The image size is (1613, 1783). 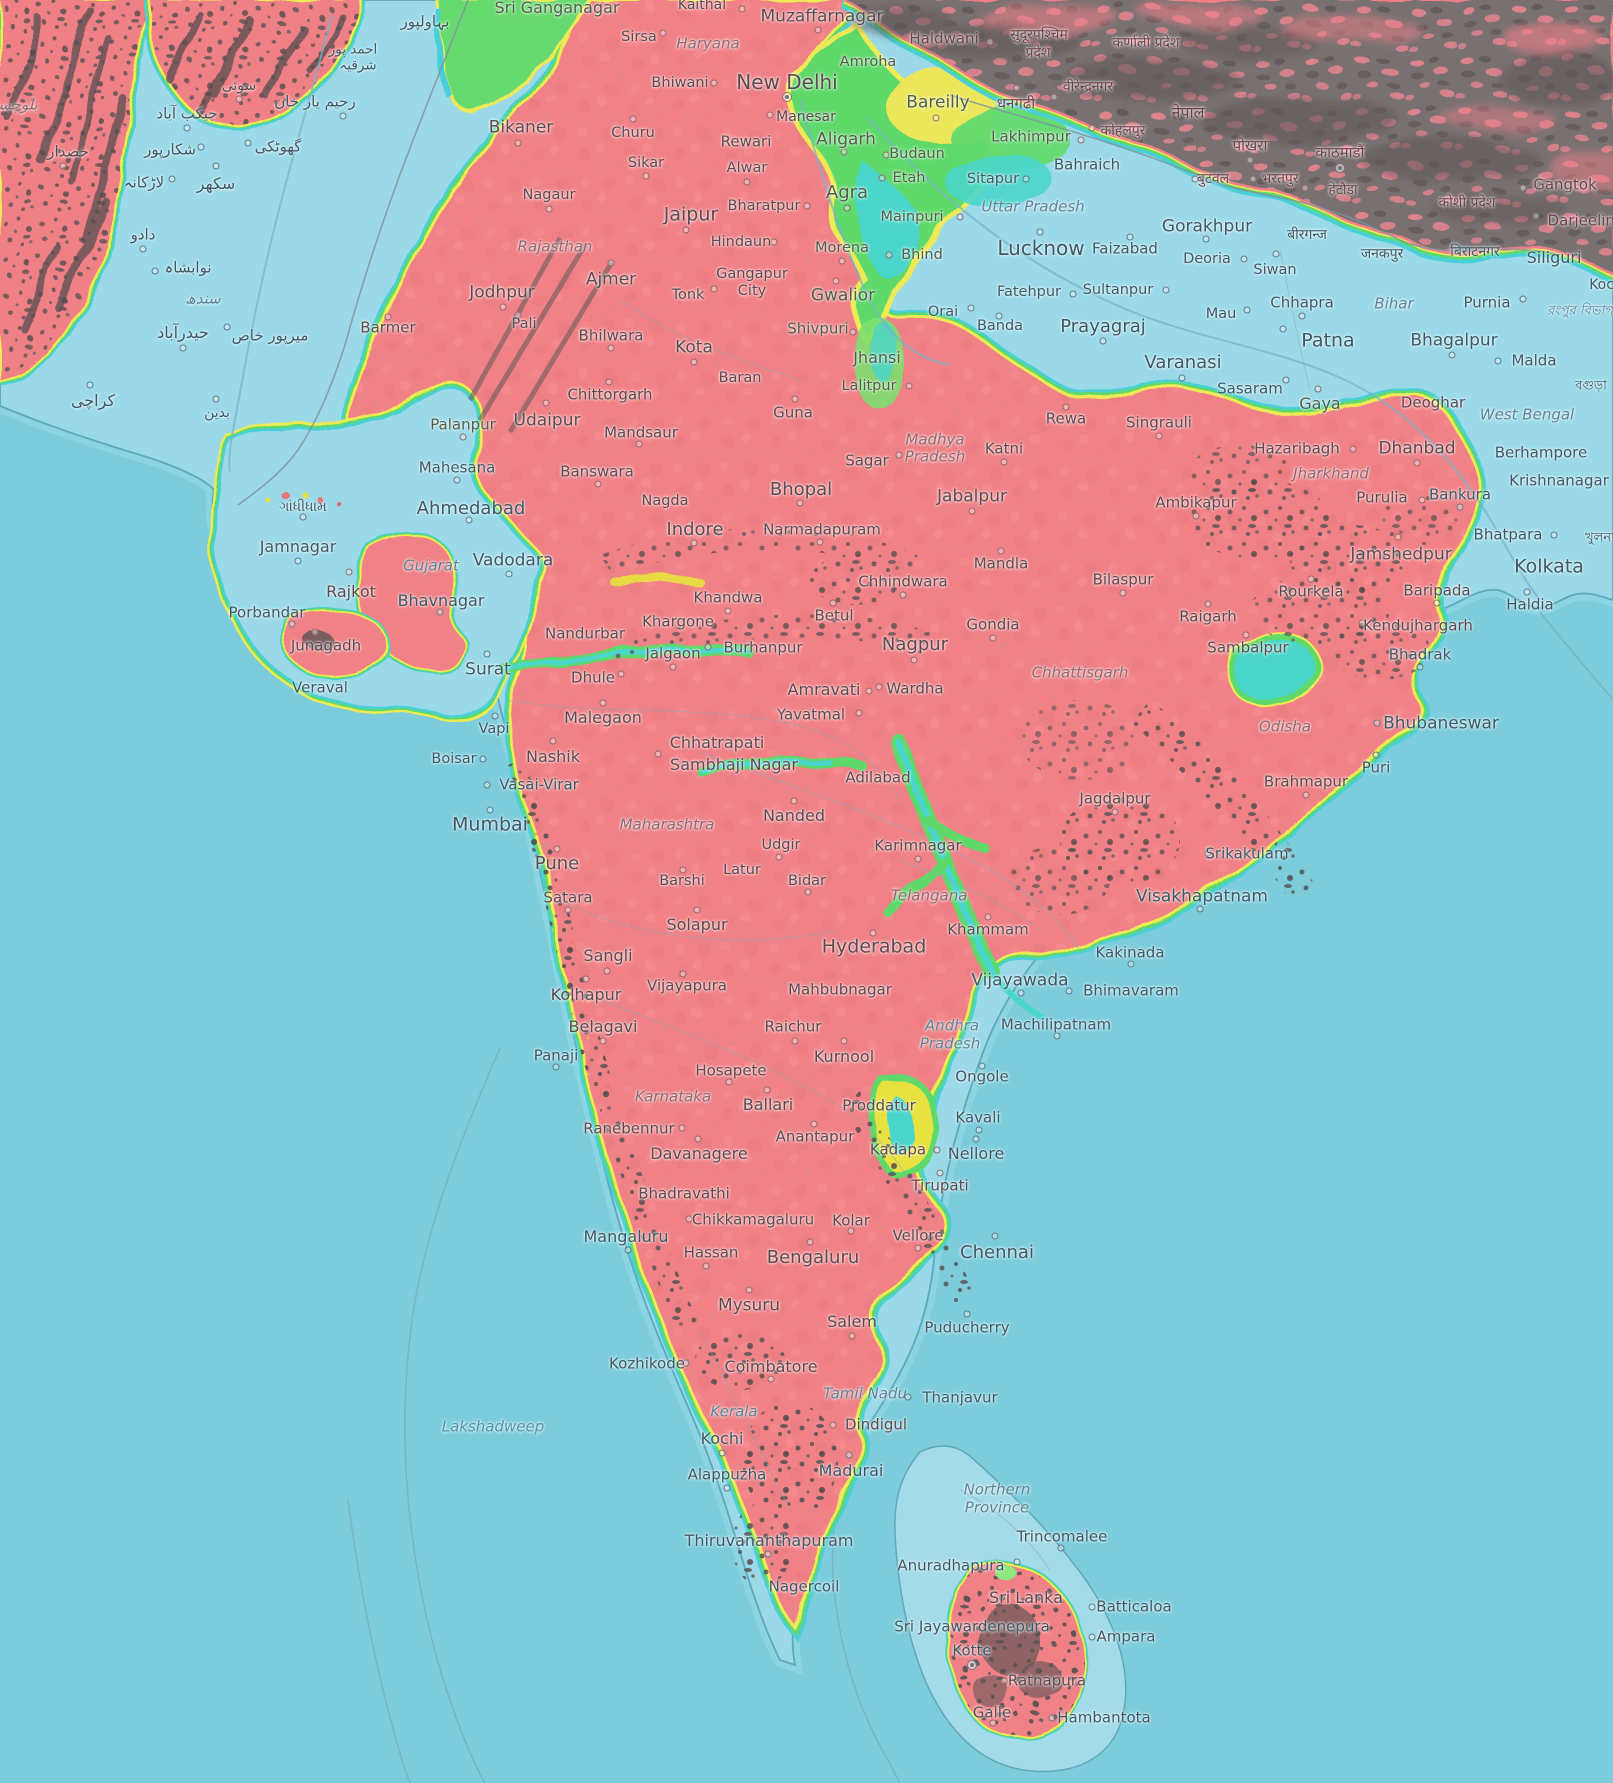 I want to click on map-label: سکھر, so click(x=216, y=183).